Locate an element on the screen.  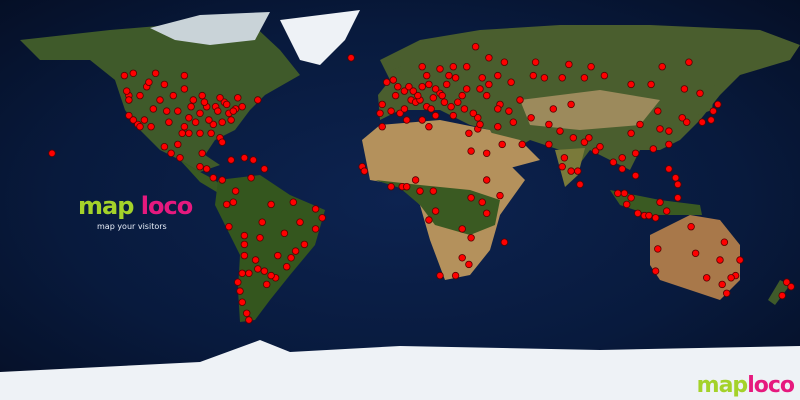
logo-part-map: map is located at coordinates (106, 206).